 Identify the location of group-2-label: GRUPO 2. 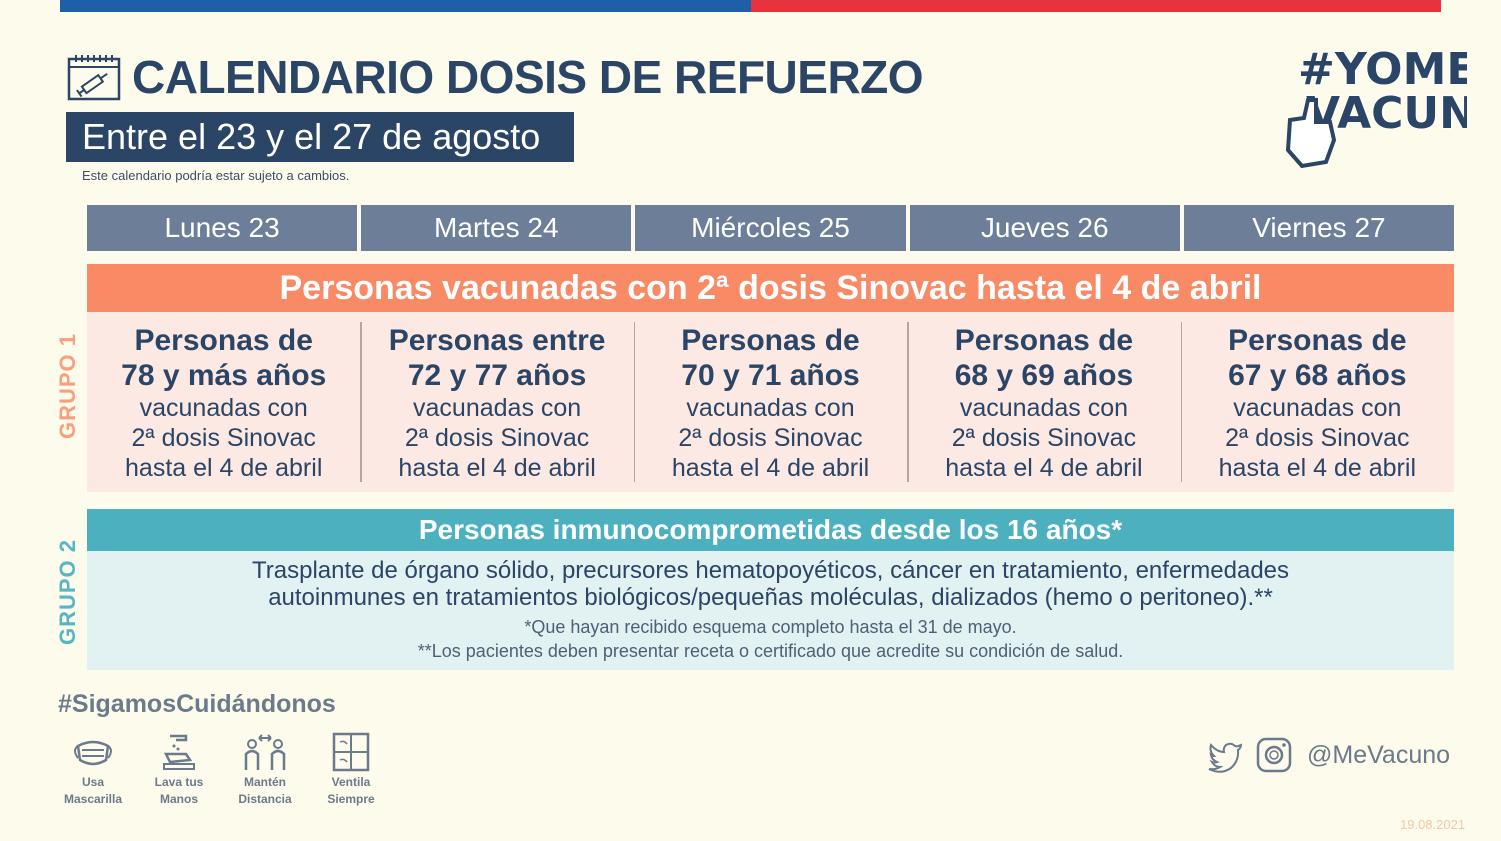
(67, 591).